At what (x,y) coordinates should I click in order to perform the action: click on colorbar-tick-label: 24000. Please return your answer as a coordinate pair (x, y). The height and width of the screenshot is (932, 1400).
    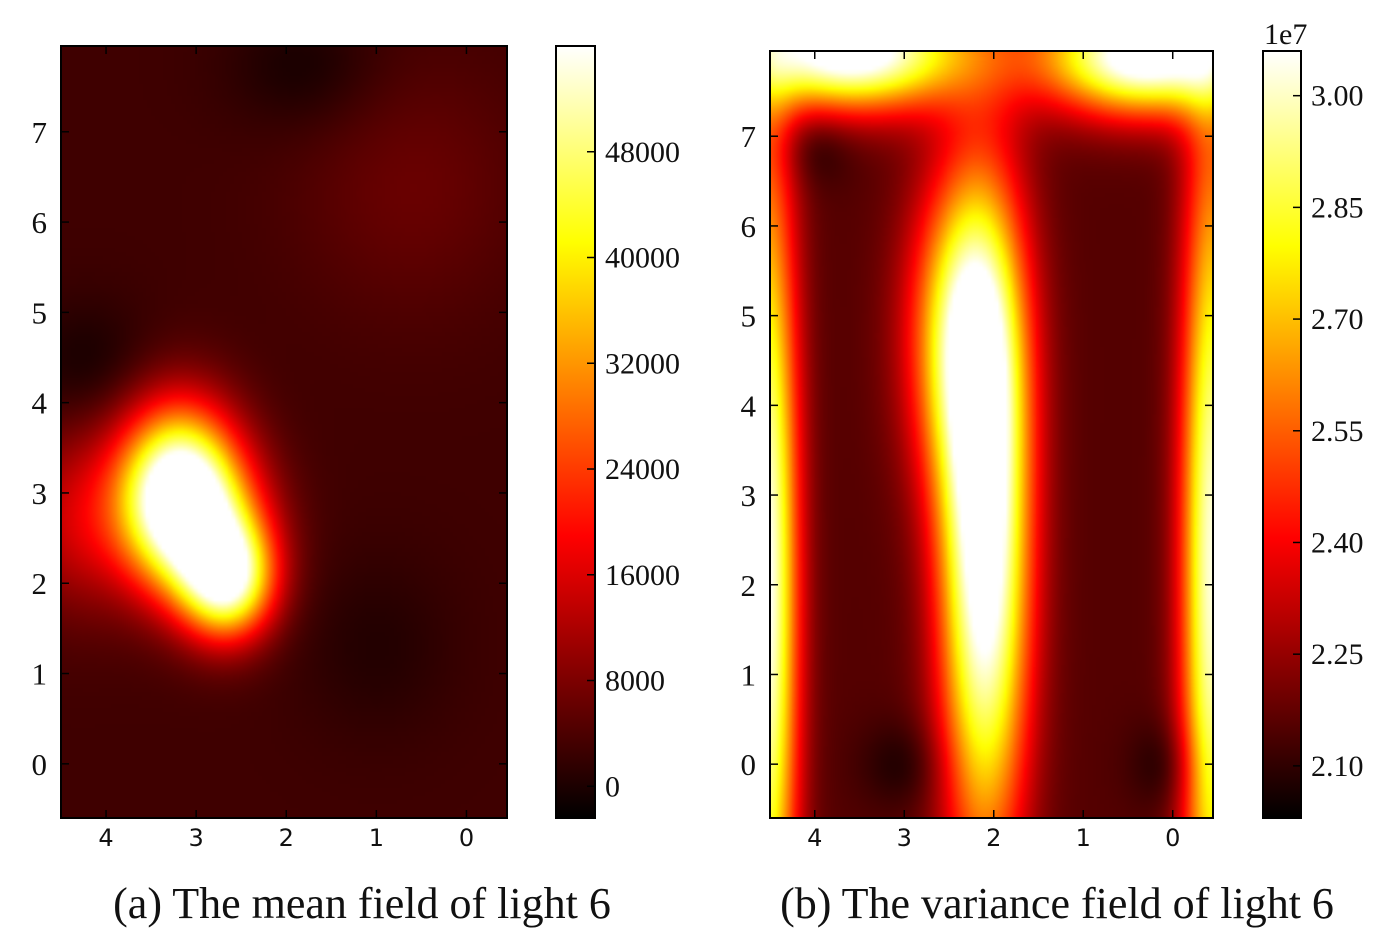
    Looking at the image, I should click on (642, 469).